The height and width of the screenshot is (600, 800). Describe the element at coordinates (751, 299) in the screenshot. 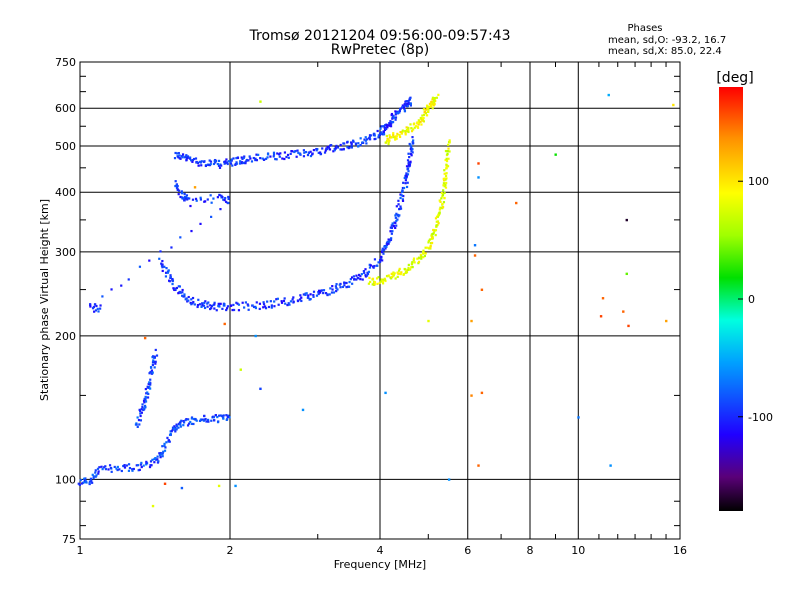

I see `colorbar-tick-label: 0` at that location.